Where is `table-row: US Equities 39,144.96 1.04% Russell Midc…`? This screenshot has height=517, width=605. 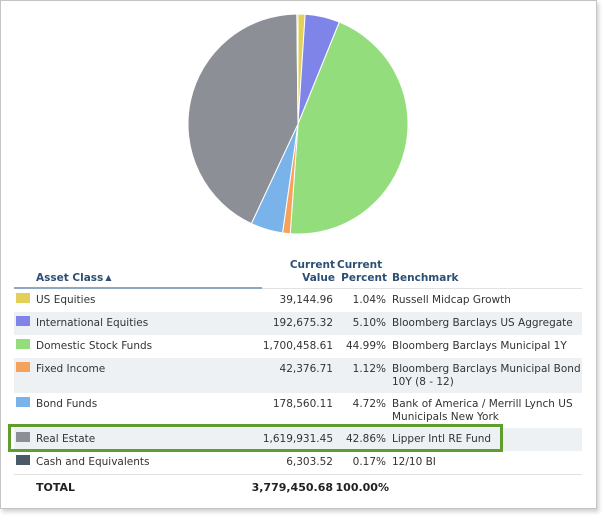
table-row: US Equities 39,144.96 1.04% Russell Midc… is located at coordinates (298, 300).